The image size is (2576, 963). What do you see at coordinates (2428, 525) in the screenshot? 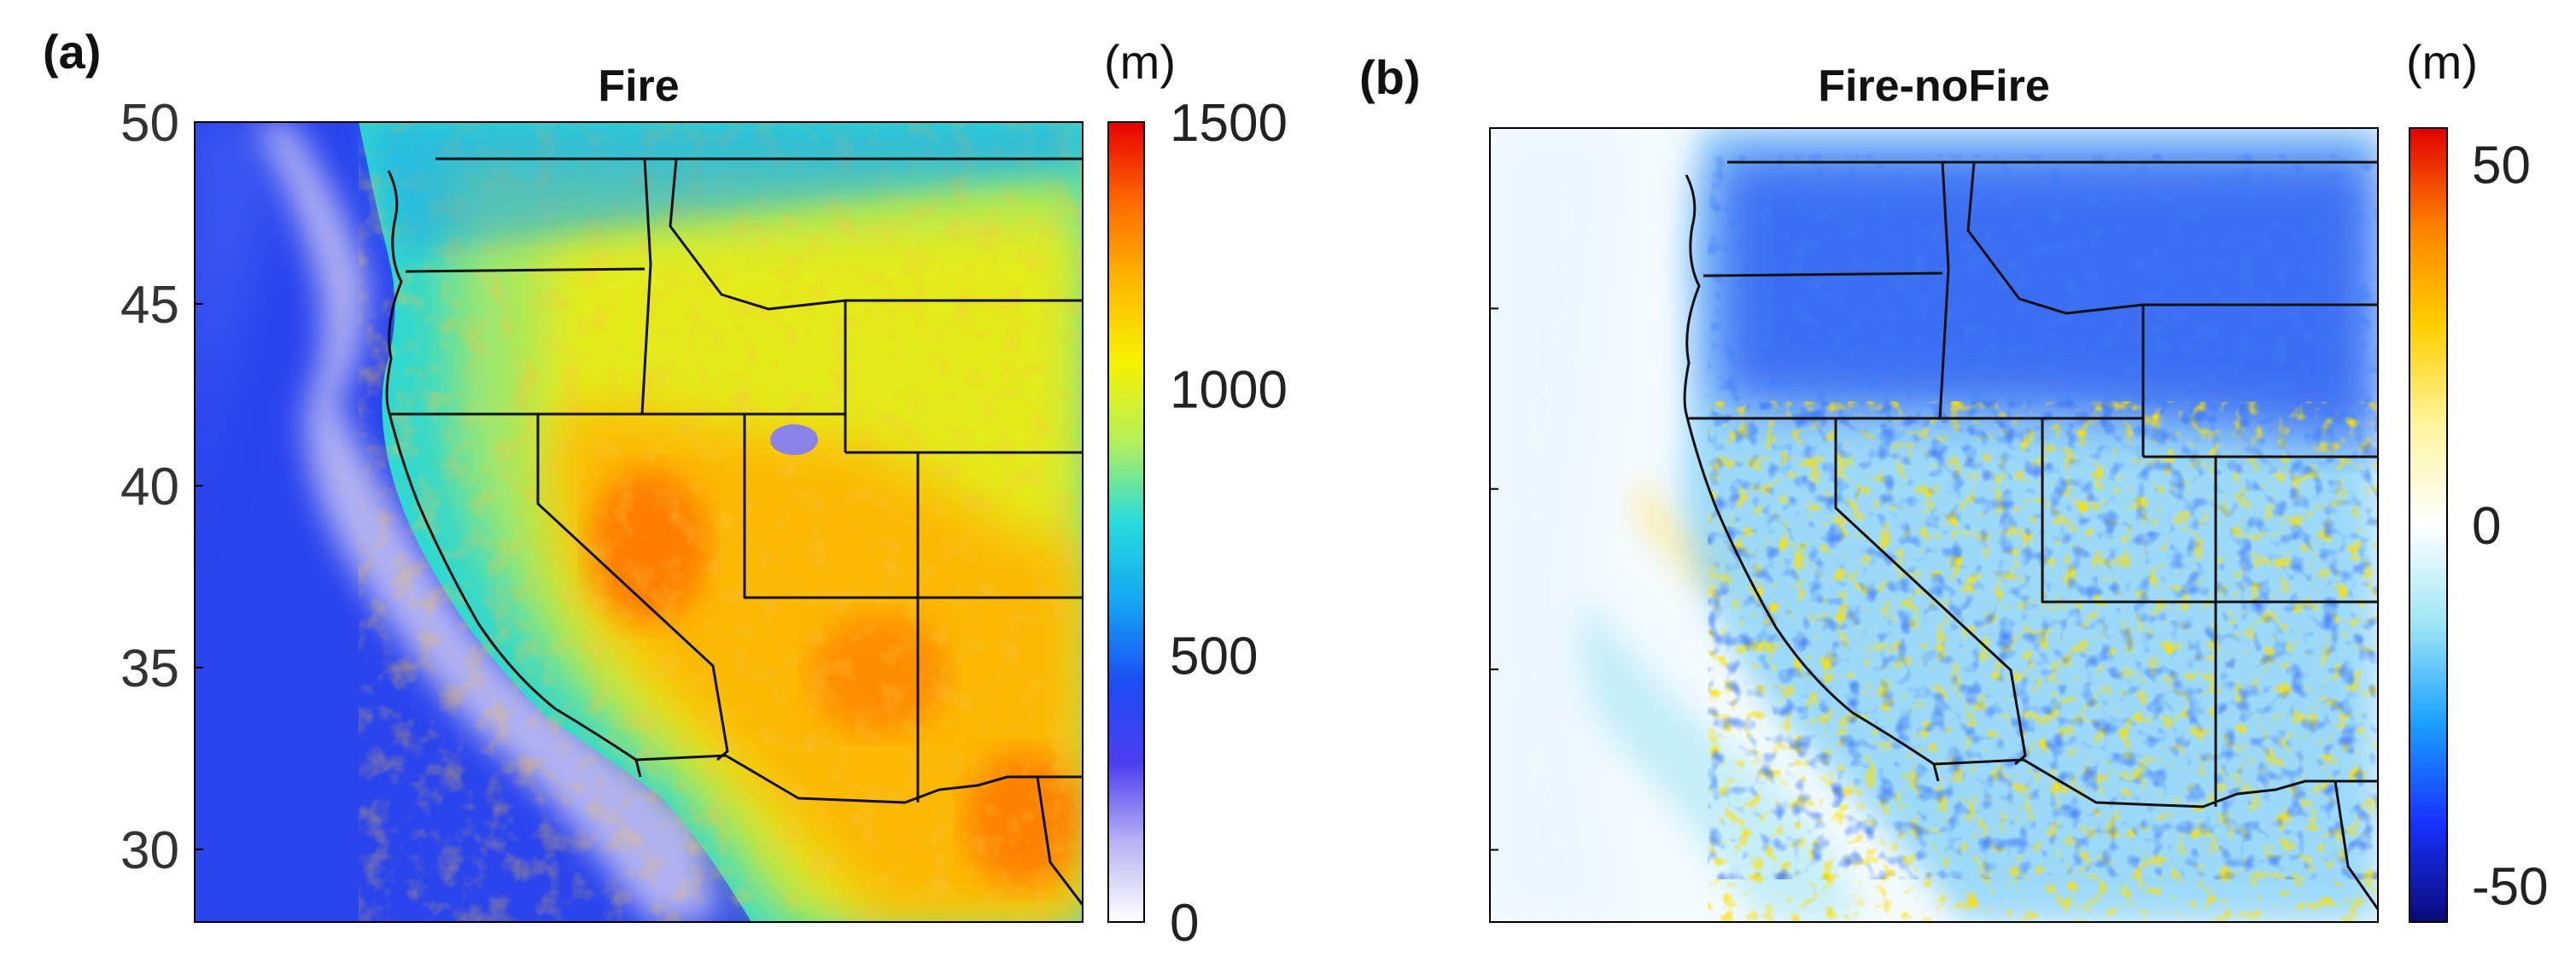
I see `colorbar-b` at bounding box center [2428, 525].